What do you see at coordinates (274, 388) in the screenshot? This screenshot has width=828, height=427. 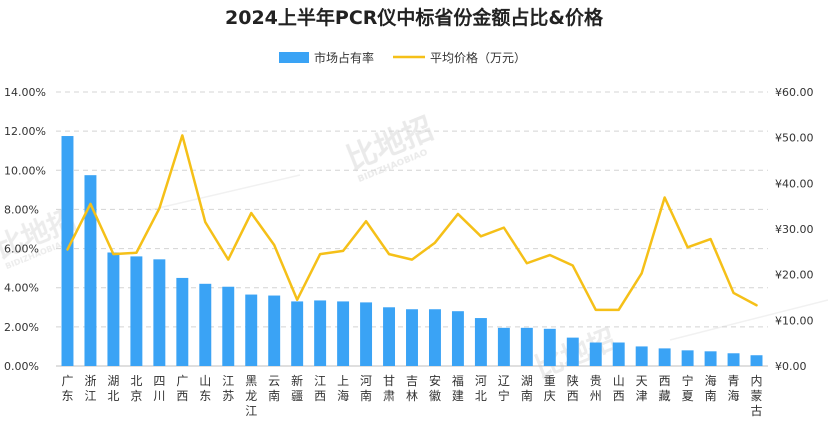 I see `category-label: 云南` at bounding box center [274, 388].